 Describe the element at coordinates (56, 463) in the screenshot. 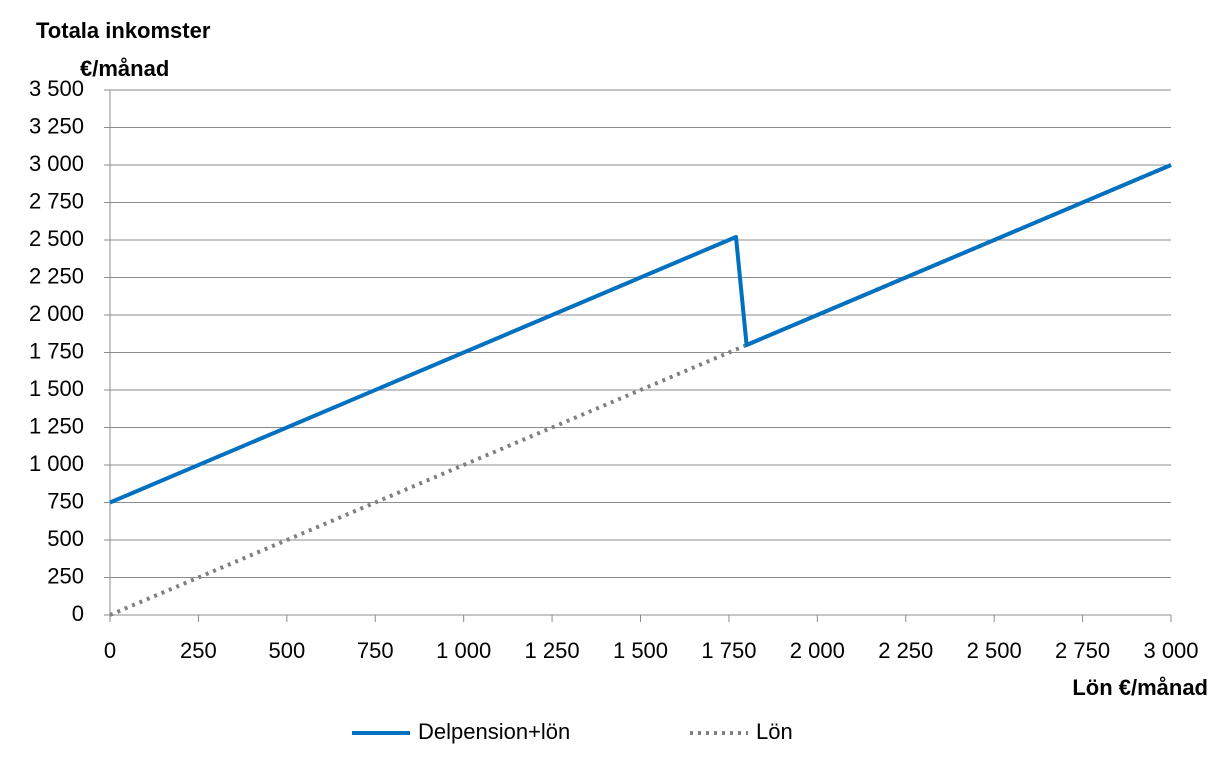

I see `y-tick-label: 1 000` at that location.